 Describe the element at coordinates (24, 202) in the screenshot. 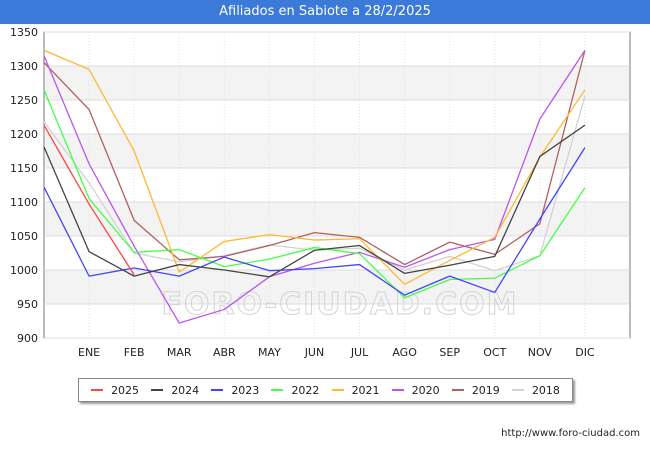

I see `y-tick-label: 1100` at that location.